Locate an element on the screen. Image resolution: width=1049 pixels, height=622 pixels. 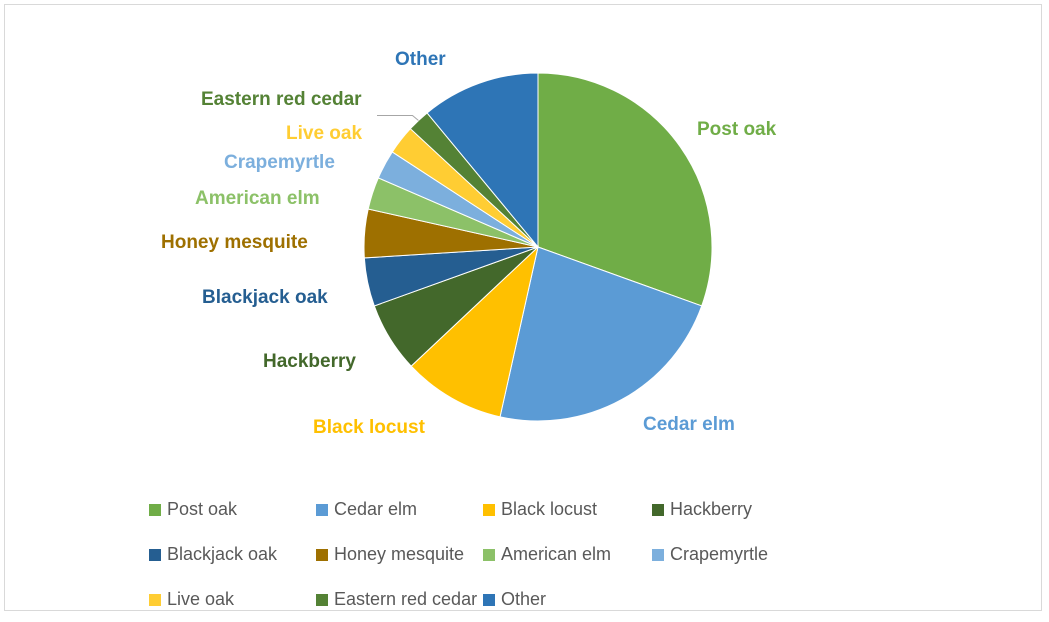
slice-label-black-locust: Black locust is located at coordinates (369, 427).